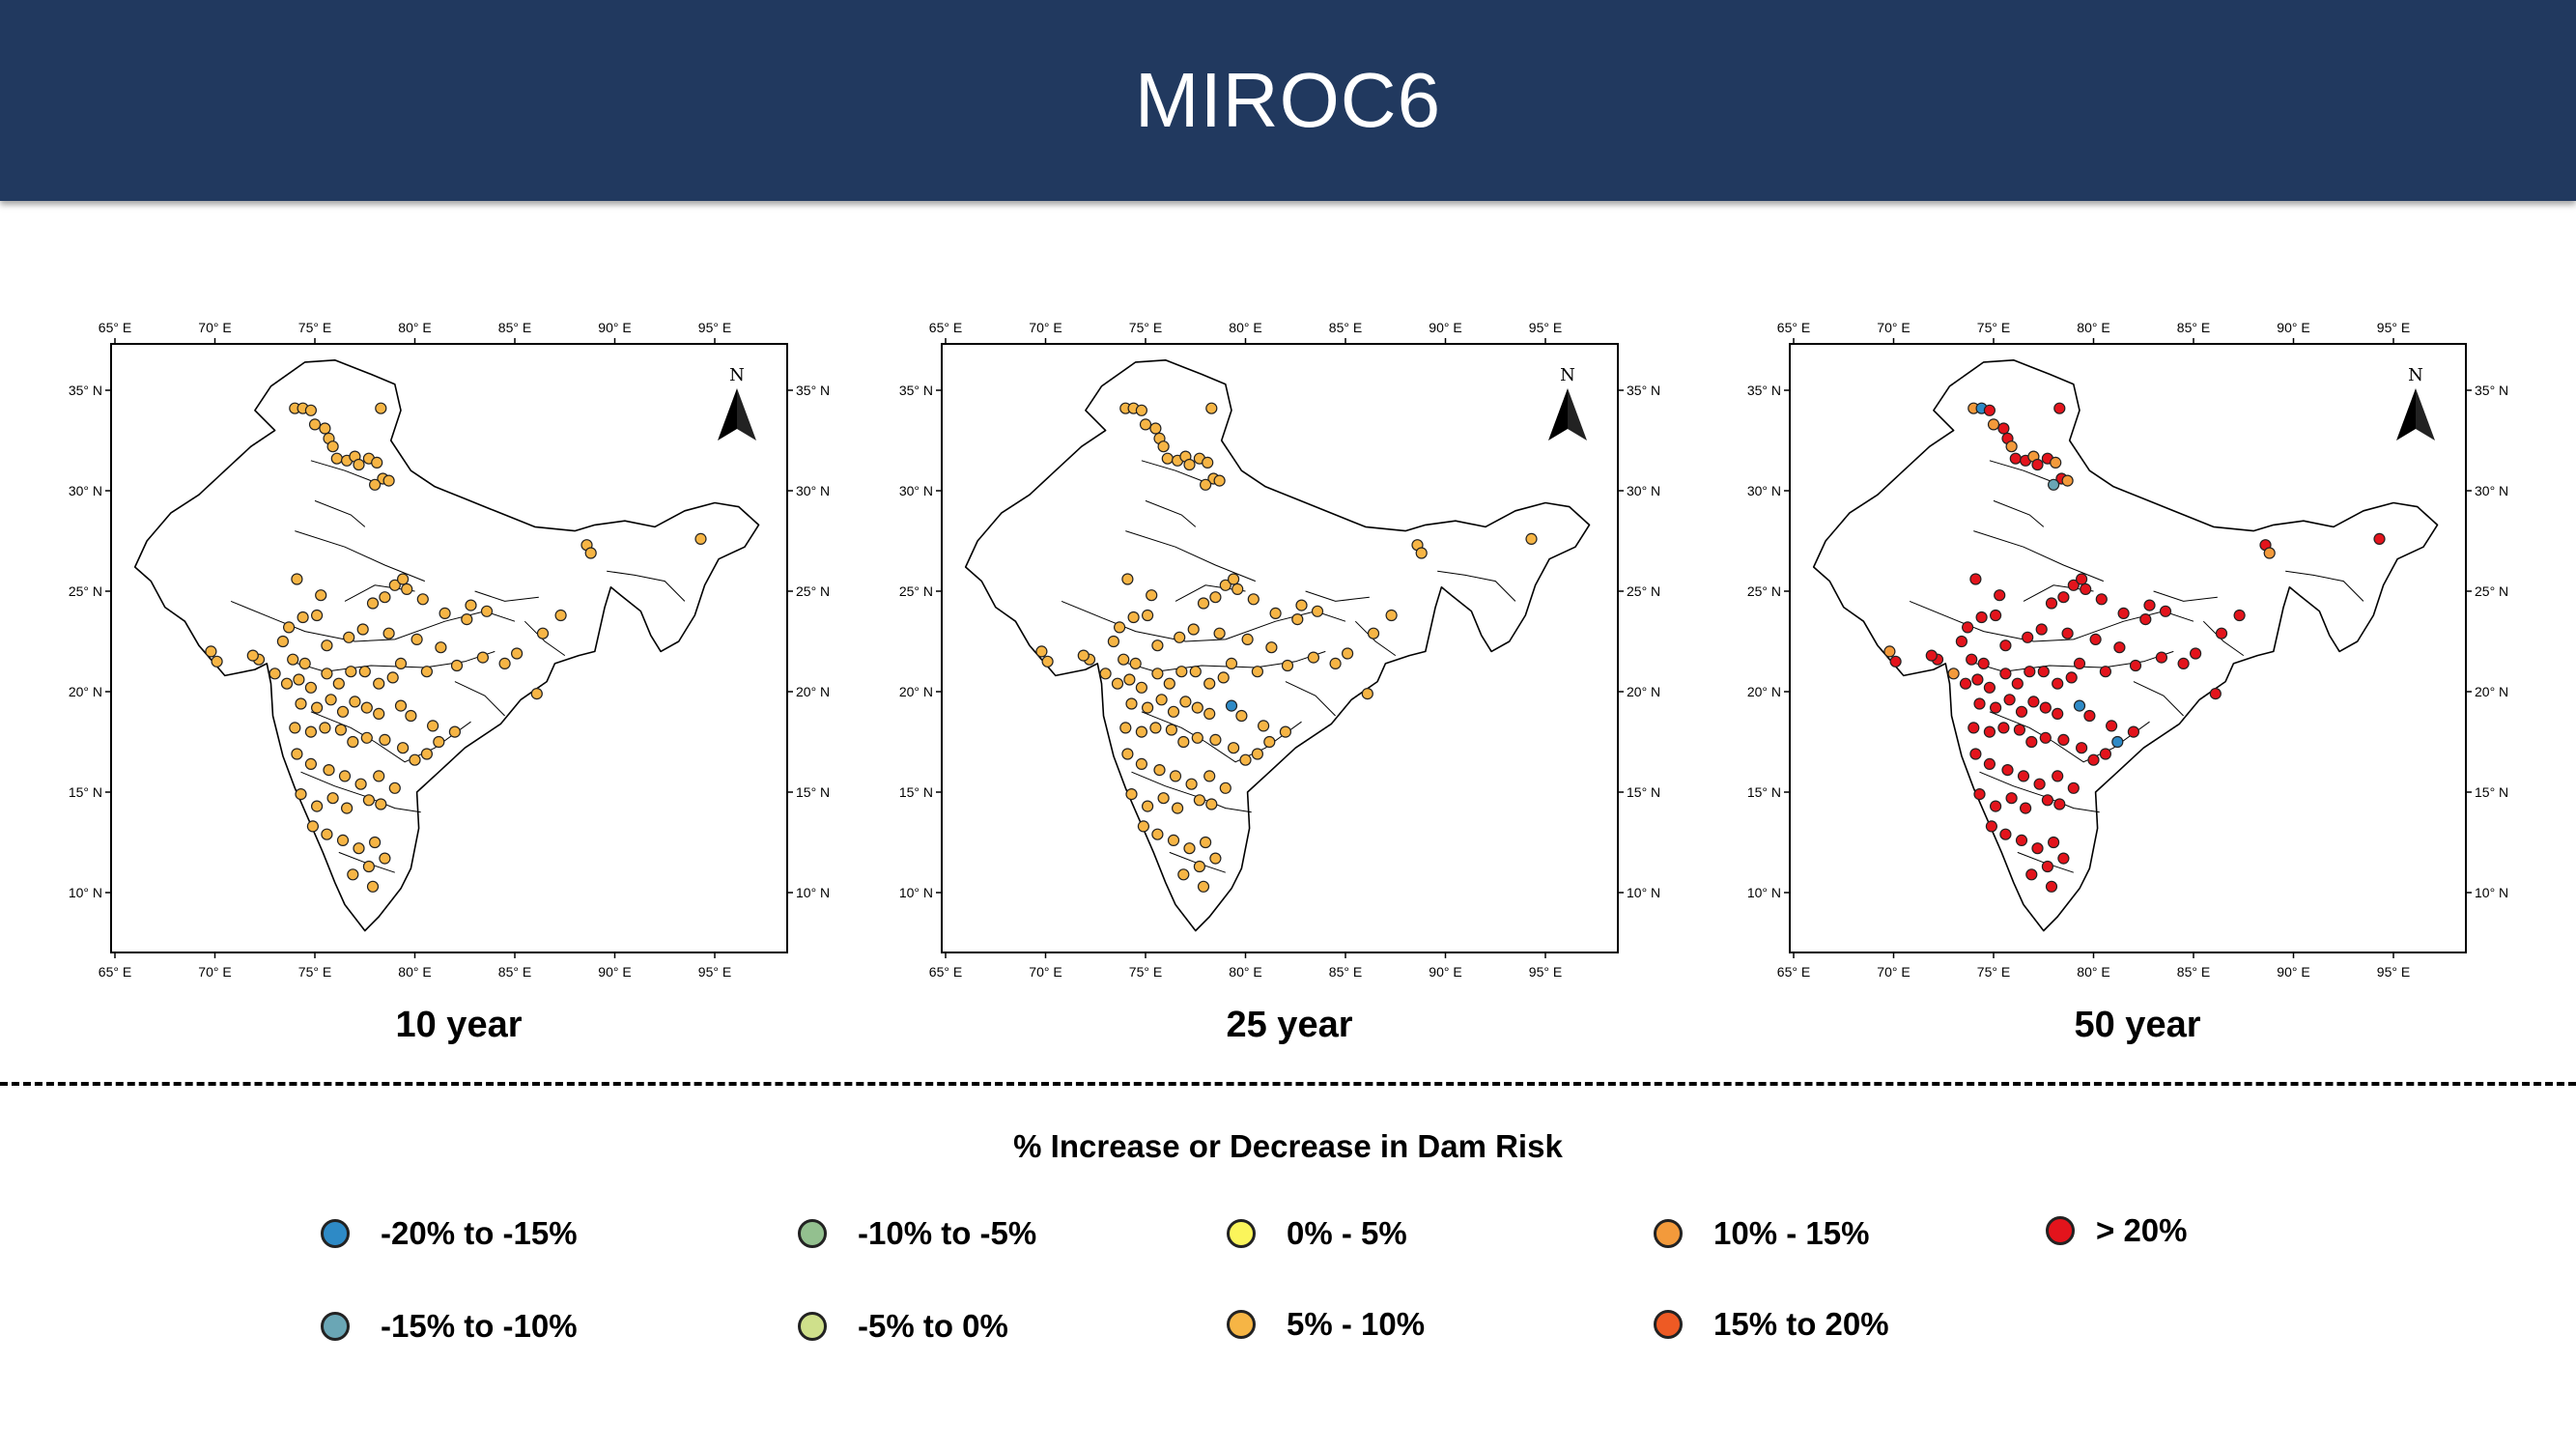 The image size is (2576, 1449). I want to click on title-banner: MIROC6, so click(1288, 100).